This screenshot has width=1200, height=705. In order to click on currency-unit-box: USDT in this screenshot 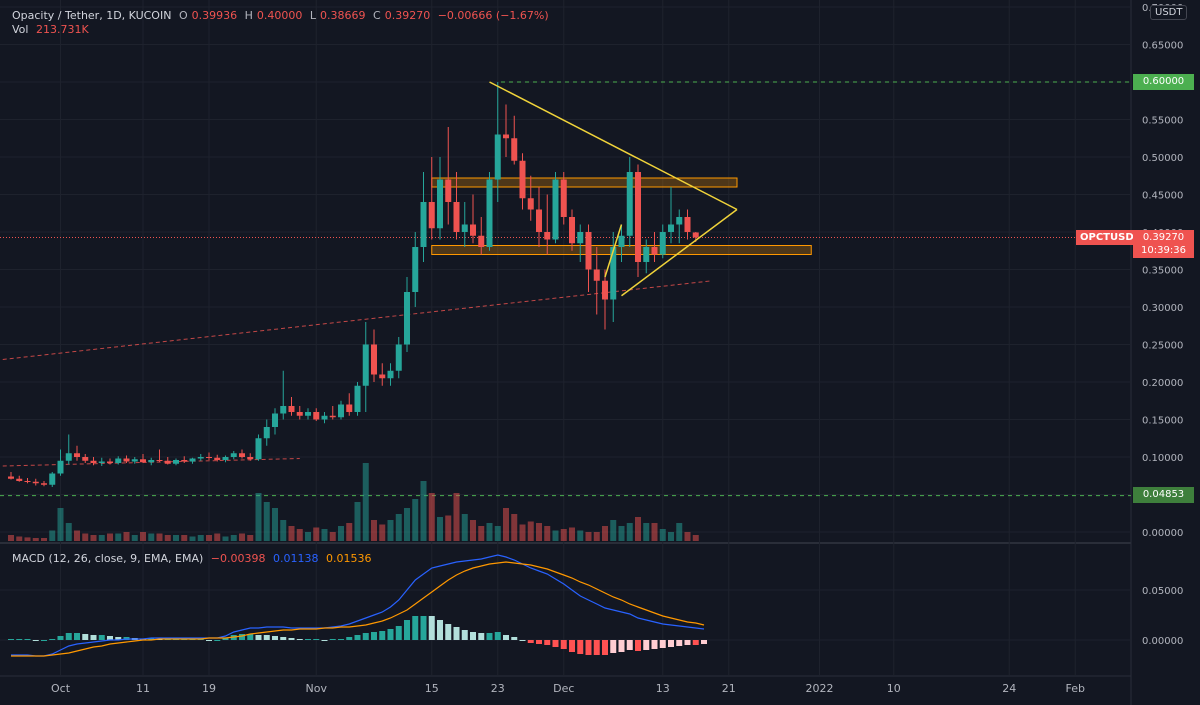, I will do `click(1169, 12)`.